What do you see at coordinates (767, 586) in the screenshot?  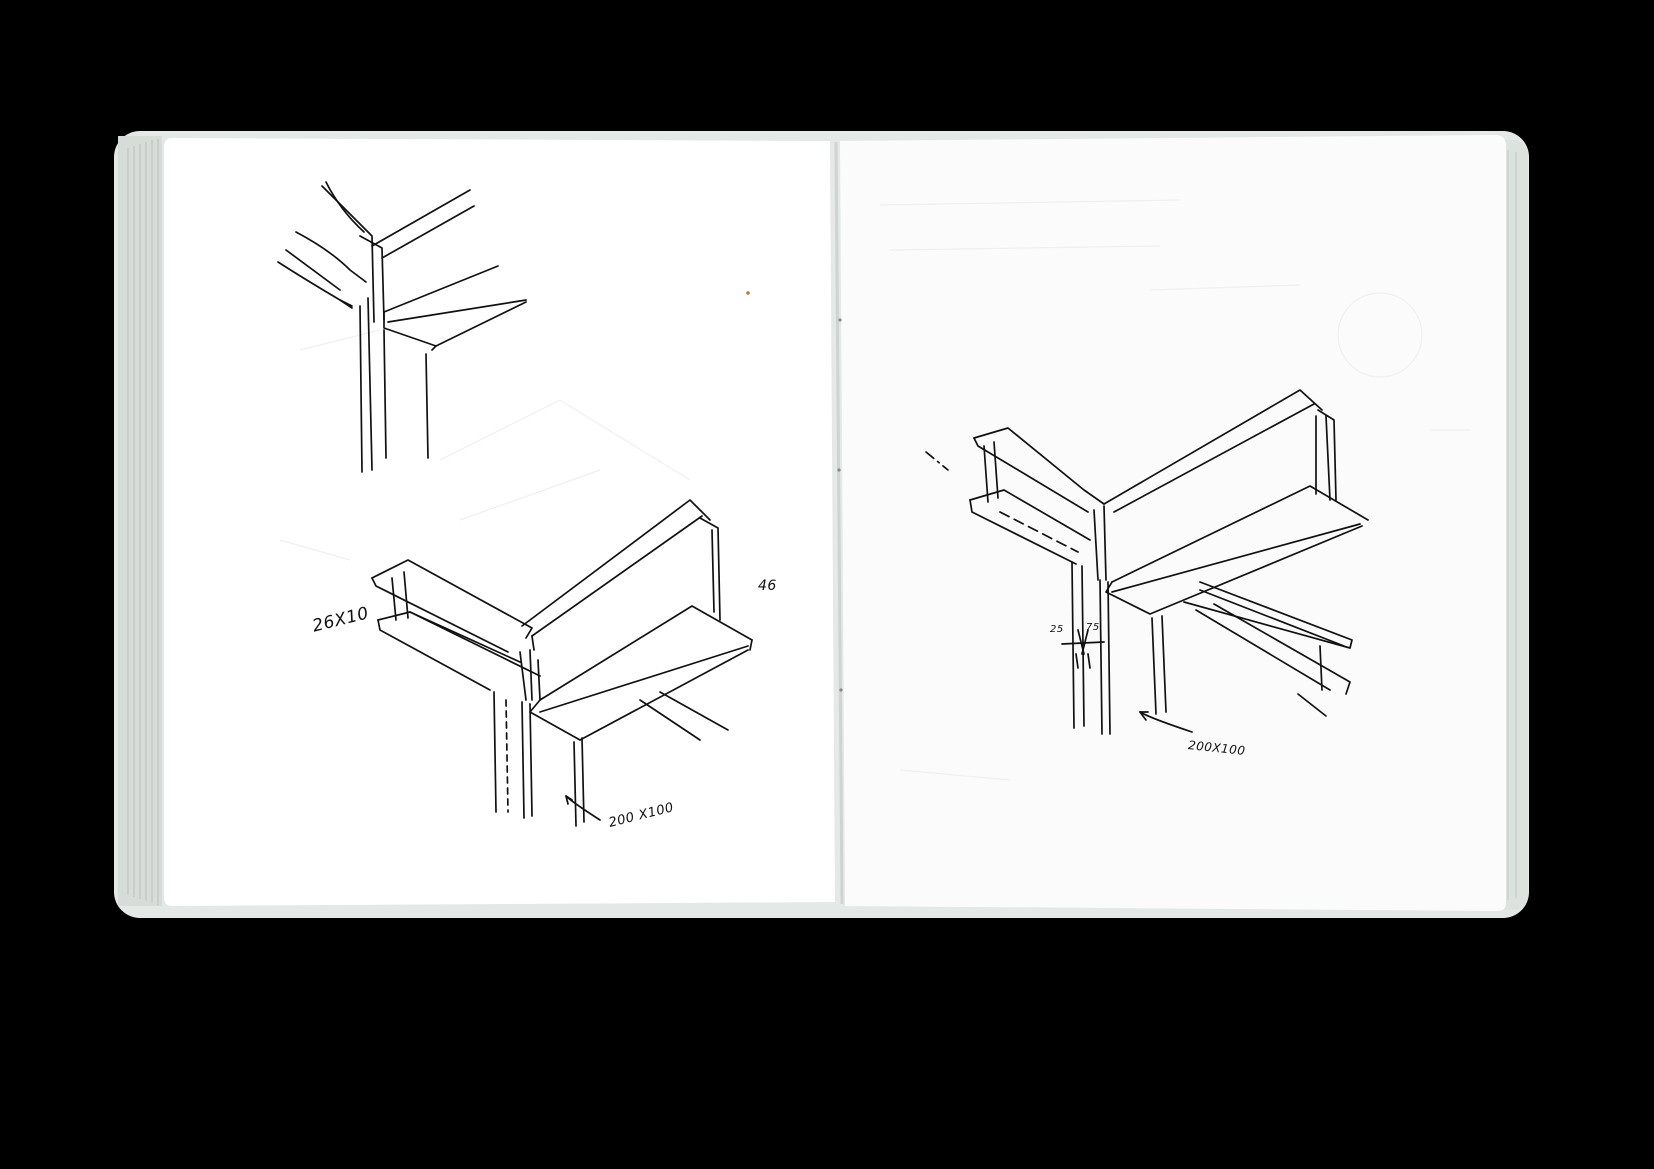 I see `page-number: 46` at bounding box center [767, 586].